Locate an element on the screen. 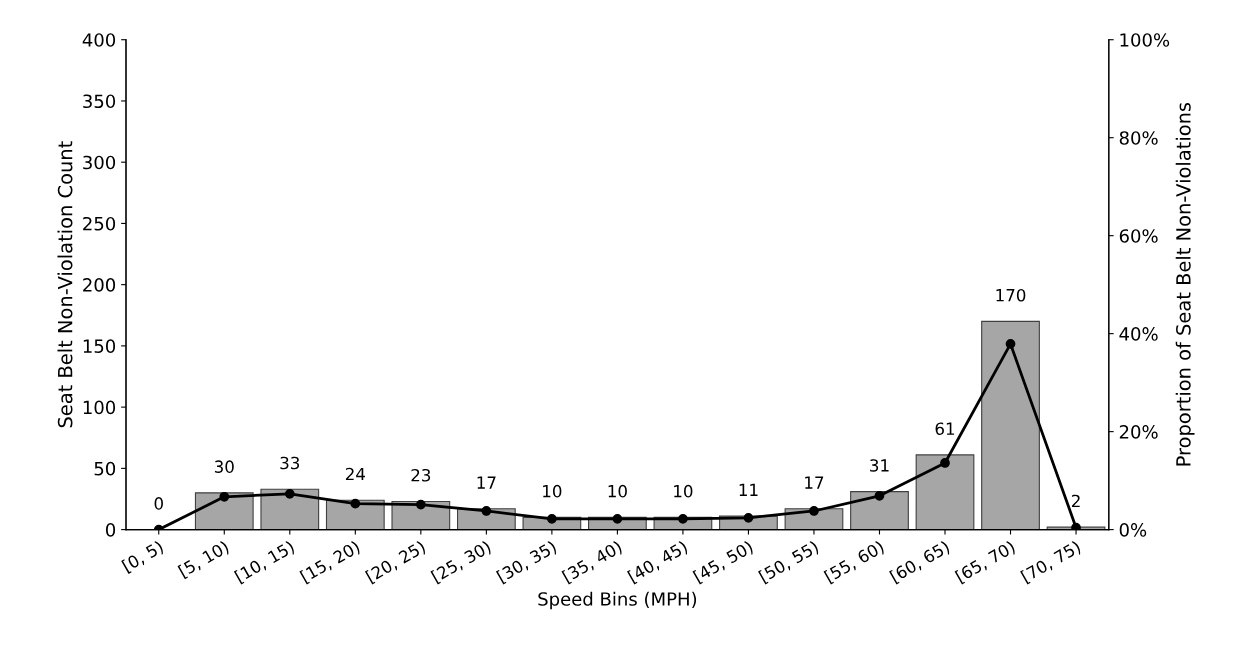 The height and width of the screenshot is (662, 1260). data-label: 170 is located at coordinates (1011, 295).